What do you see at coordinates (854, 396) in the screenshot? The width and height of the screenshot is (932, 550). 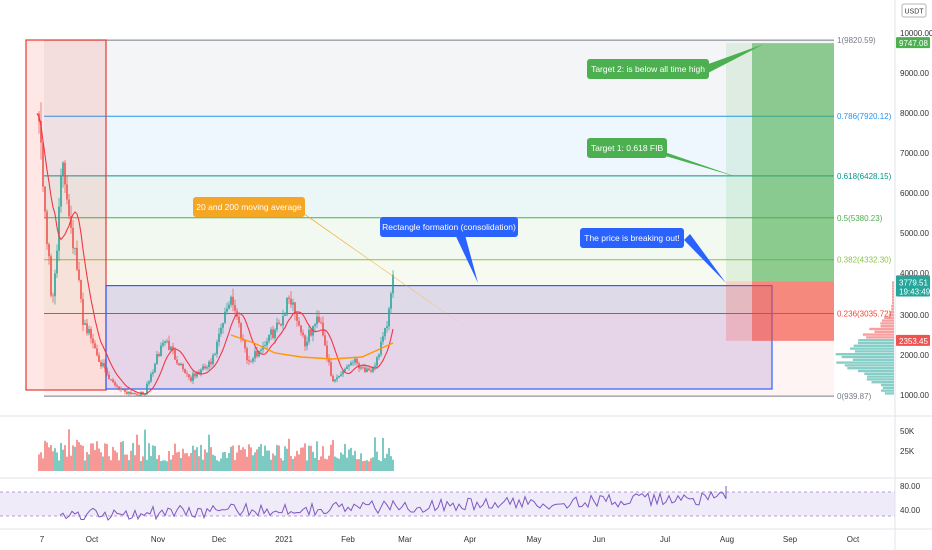 I see `fib-label: 0(939.87)` at bounding box center [854, 396].